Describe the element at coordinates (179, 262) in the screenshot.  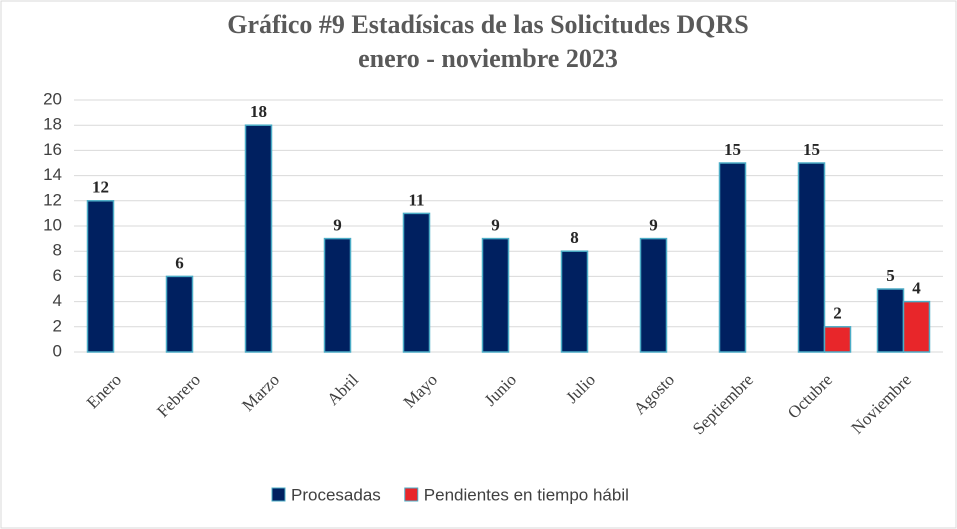
I see `data-label: 6` at that location.